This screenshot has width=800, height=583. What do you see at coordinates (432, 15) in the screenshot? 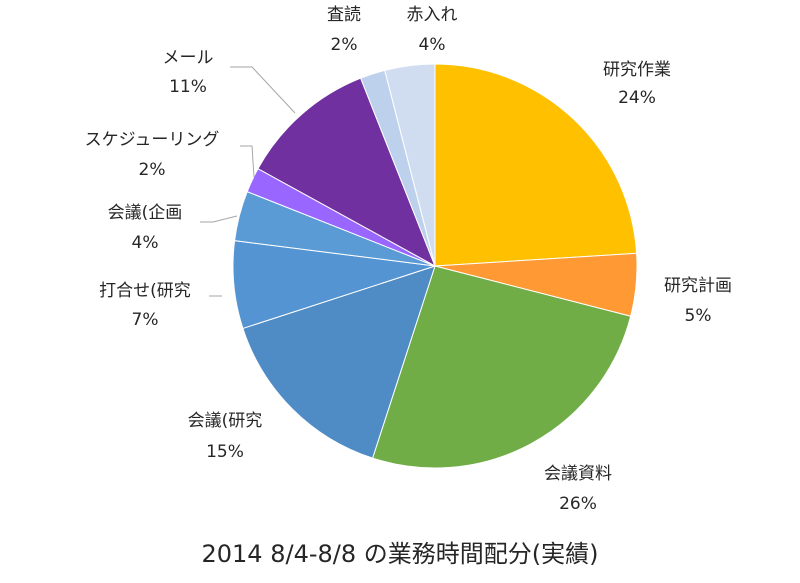
I see `slice-label: 赤入れ` at bounding box center [432, 15].